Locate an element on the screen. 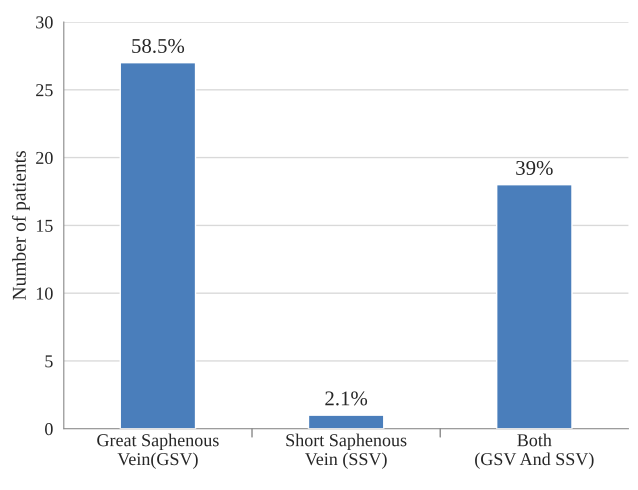  y-axis-title: Number of patients is located at coordinates (21, 225).